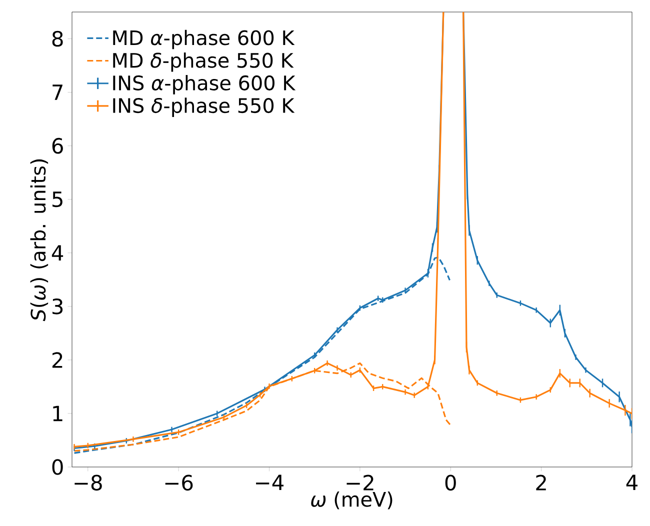  What do you see at coordinates (204, 40) in the screenshot?
I see `legend-label: MD α-phase 600 K` at bounding box center [204, 40].